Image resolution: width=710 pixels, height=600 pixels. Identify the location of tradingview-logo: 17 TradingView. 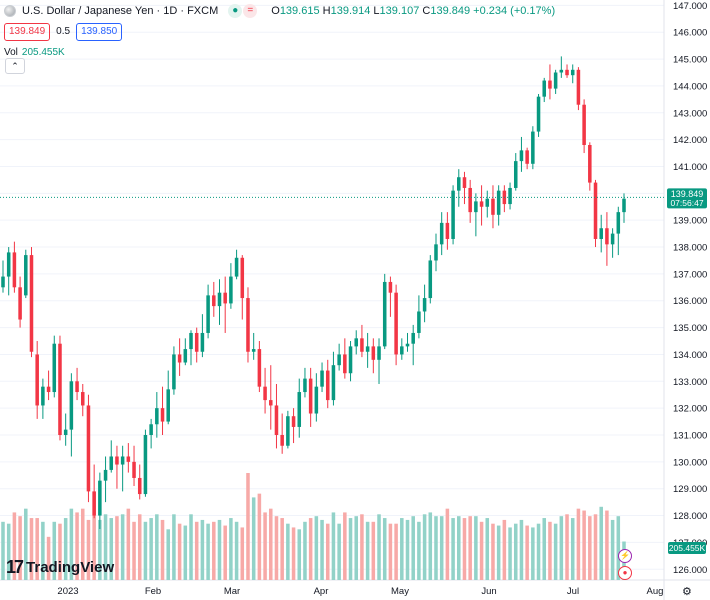
(60, 567).